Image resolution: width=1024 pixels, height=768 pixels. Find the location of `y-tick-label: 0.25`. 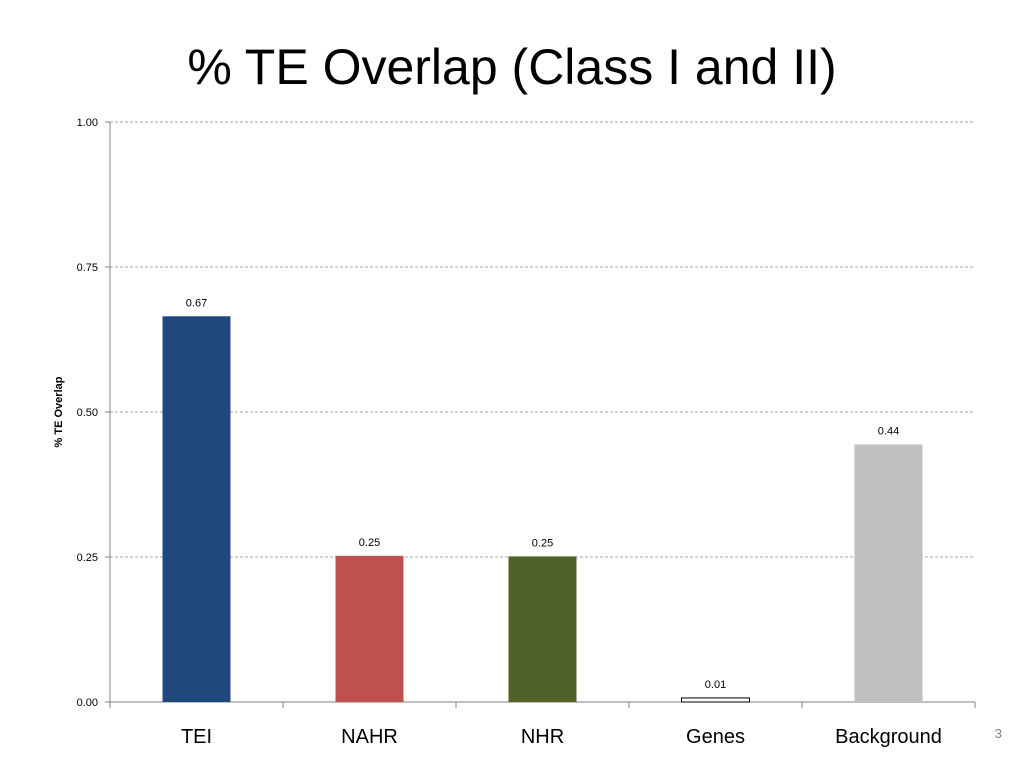

y-tick-label: 0.25 is located at coordinates (87, 558).